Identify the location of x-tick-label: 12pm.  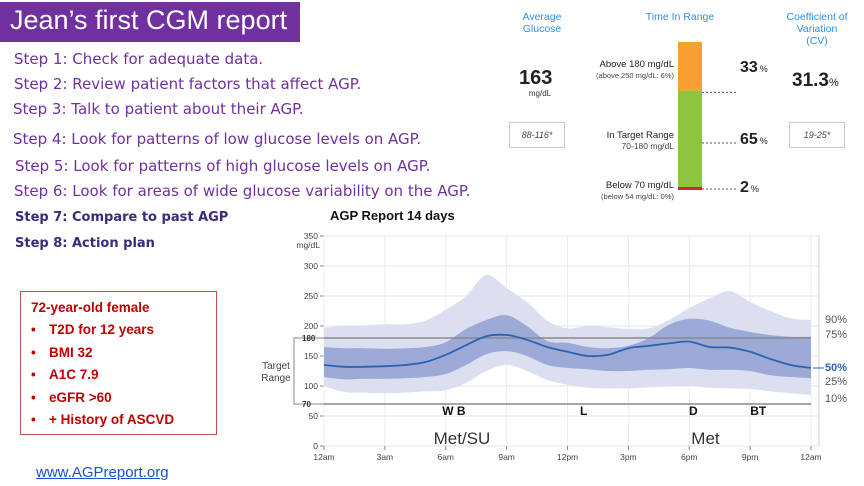
(567, 457).